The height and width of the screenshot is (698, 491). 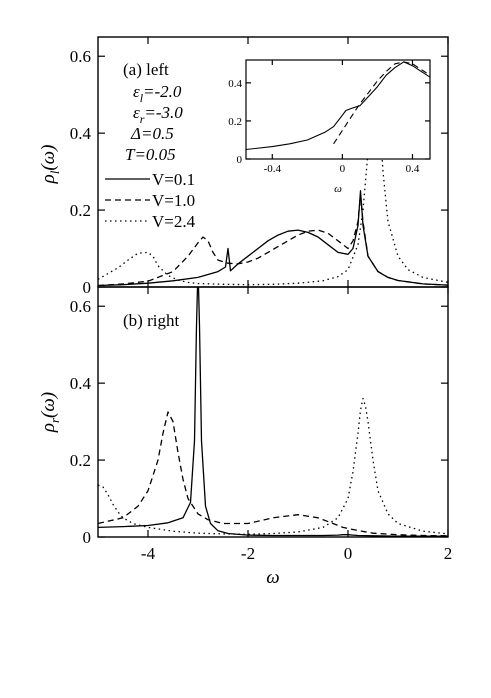 I want to click on panel-b-xtick-label: -2, so click(x=248, y=553).